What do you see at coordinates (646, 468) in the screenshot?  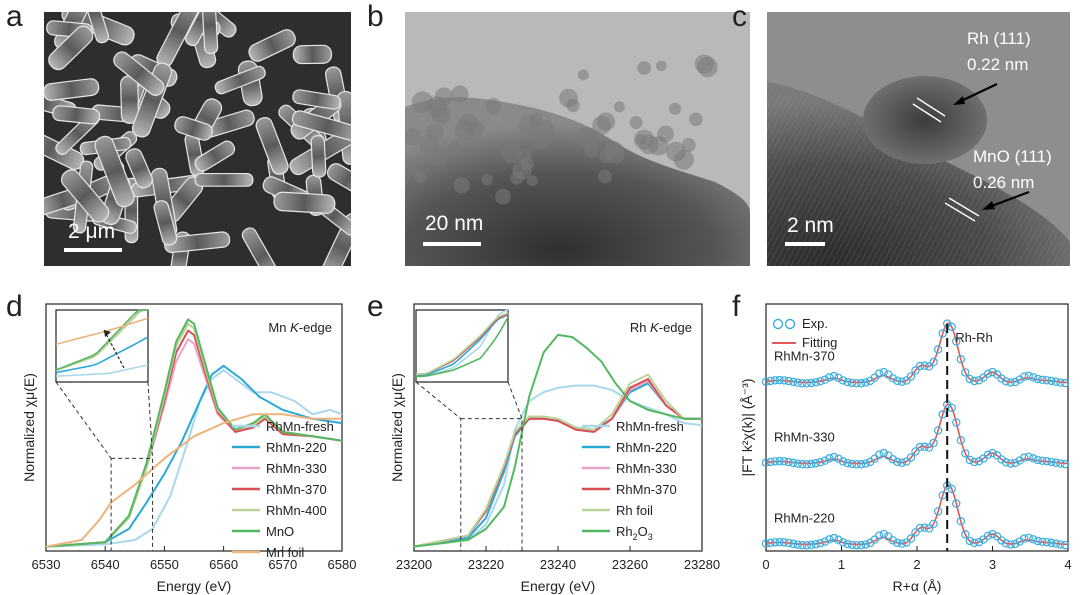 I see `rh-legend-label: RhMn-330` at bounding box center [646, 468].